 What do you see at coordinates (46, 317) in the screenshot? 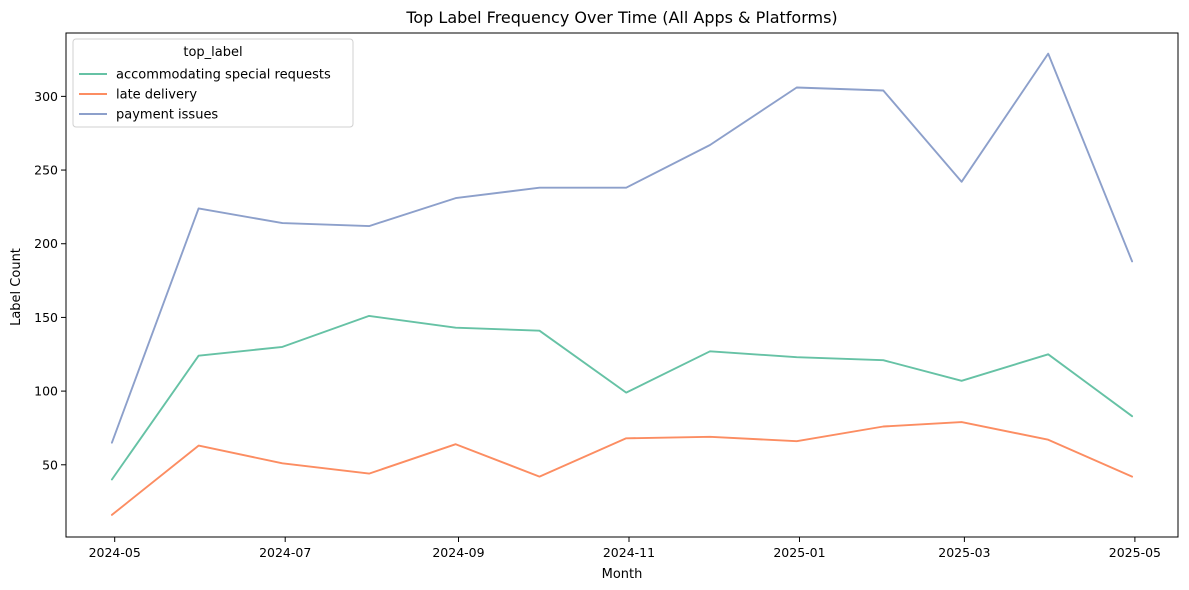
I see `y-tick-label: 150` at bounding box center [46, 317].